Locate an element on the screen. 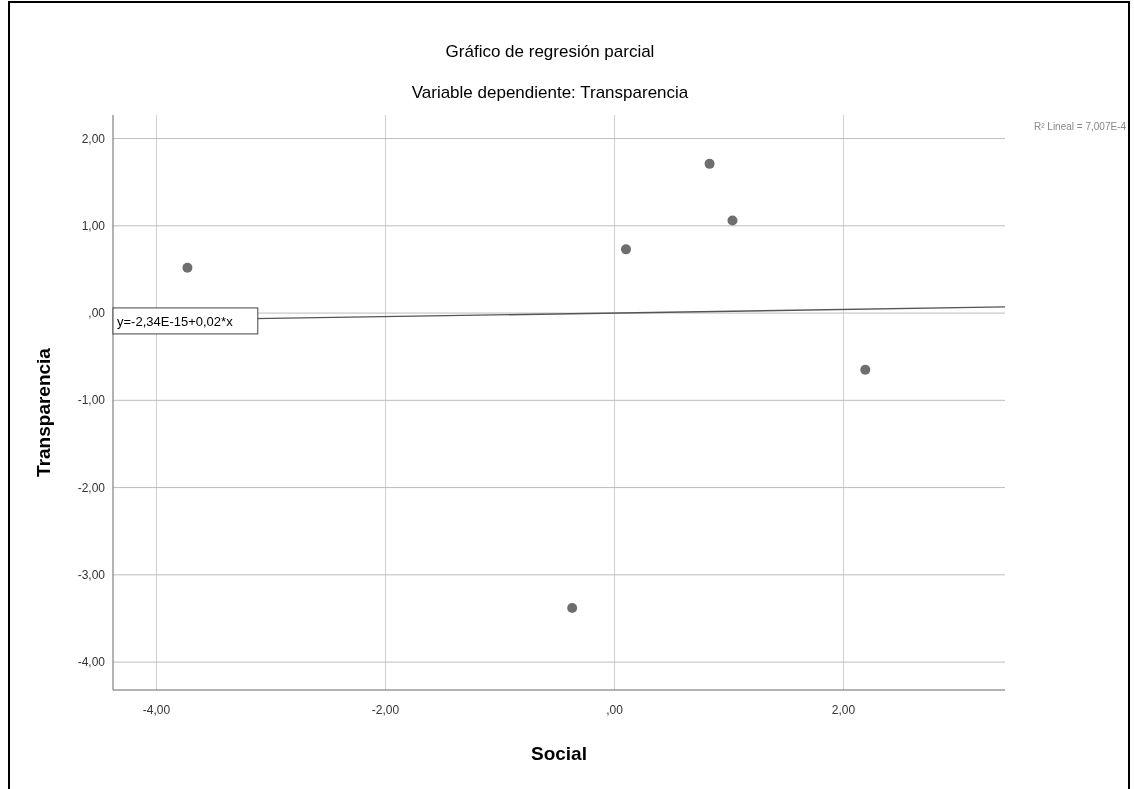 Image resolution: width=1134 pixels, height=789 pixels. y-axis-title: Transparencia is located at coordinates (43, 412).